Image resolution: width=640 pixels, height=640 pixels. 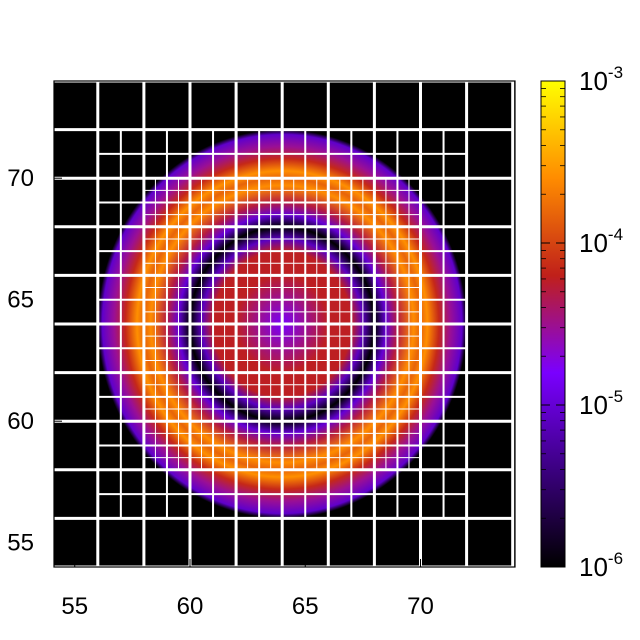 I want to click on colorbar-tick-label: 10⁻⁶, so click(x=601, y=565).